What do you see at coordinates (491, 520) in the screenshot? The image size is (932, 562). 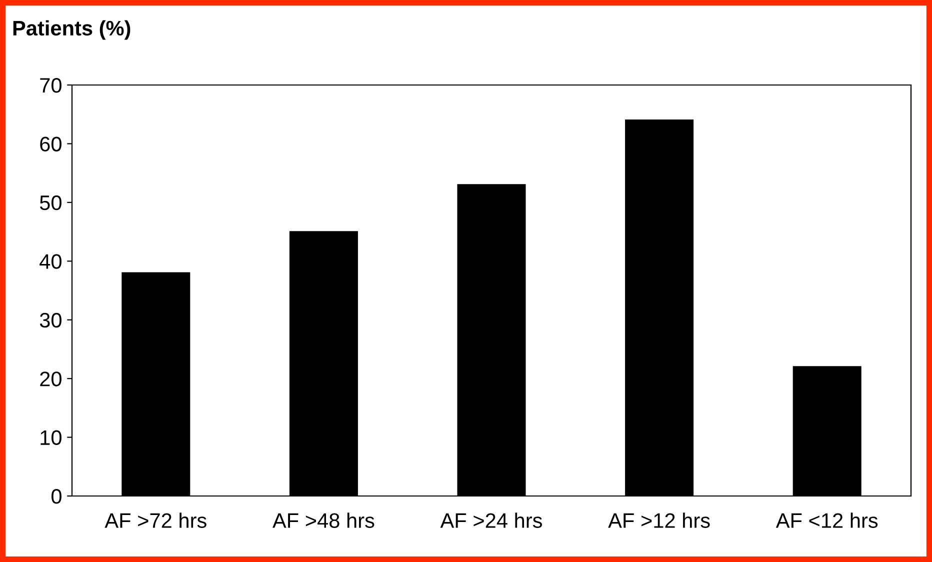 I see `x-tick-label: AF >24 hrs` at bounding box center [491, 520].